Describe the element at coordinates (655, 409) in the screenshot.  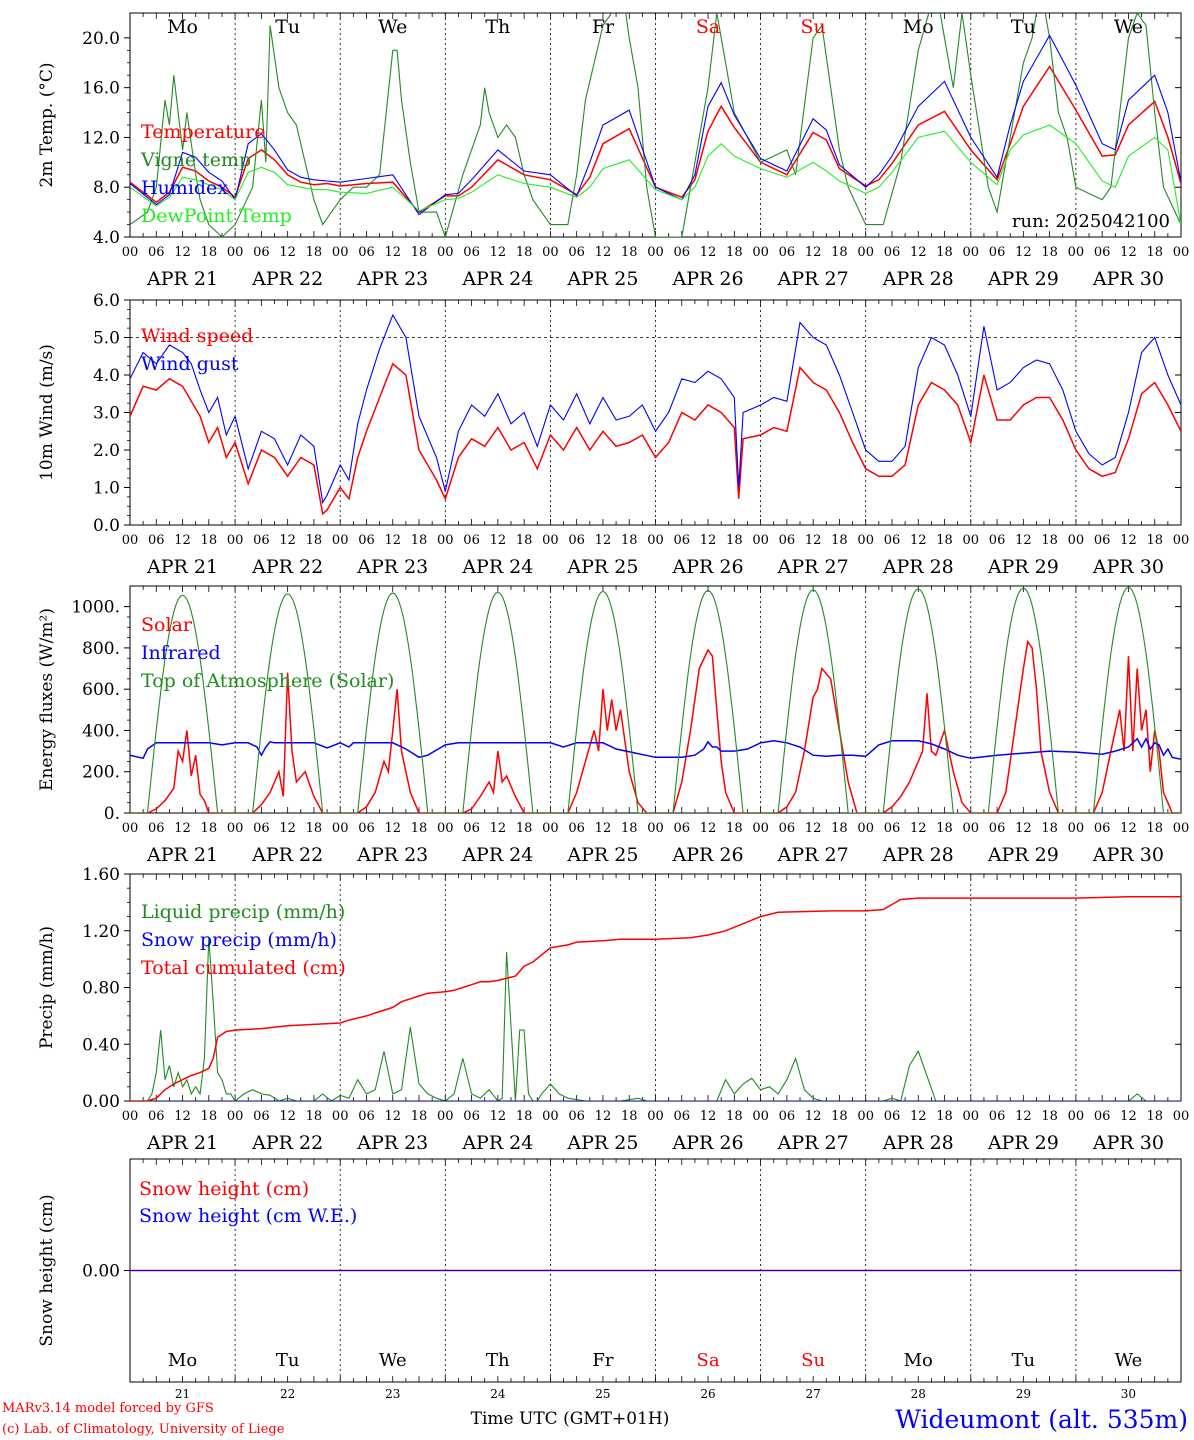
I see `wind-series-wind-gust` at that location.